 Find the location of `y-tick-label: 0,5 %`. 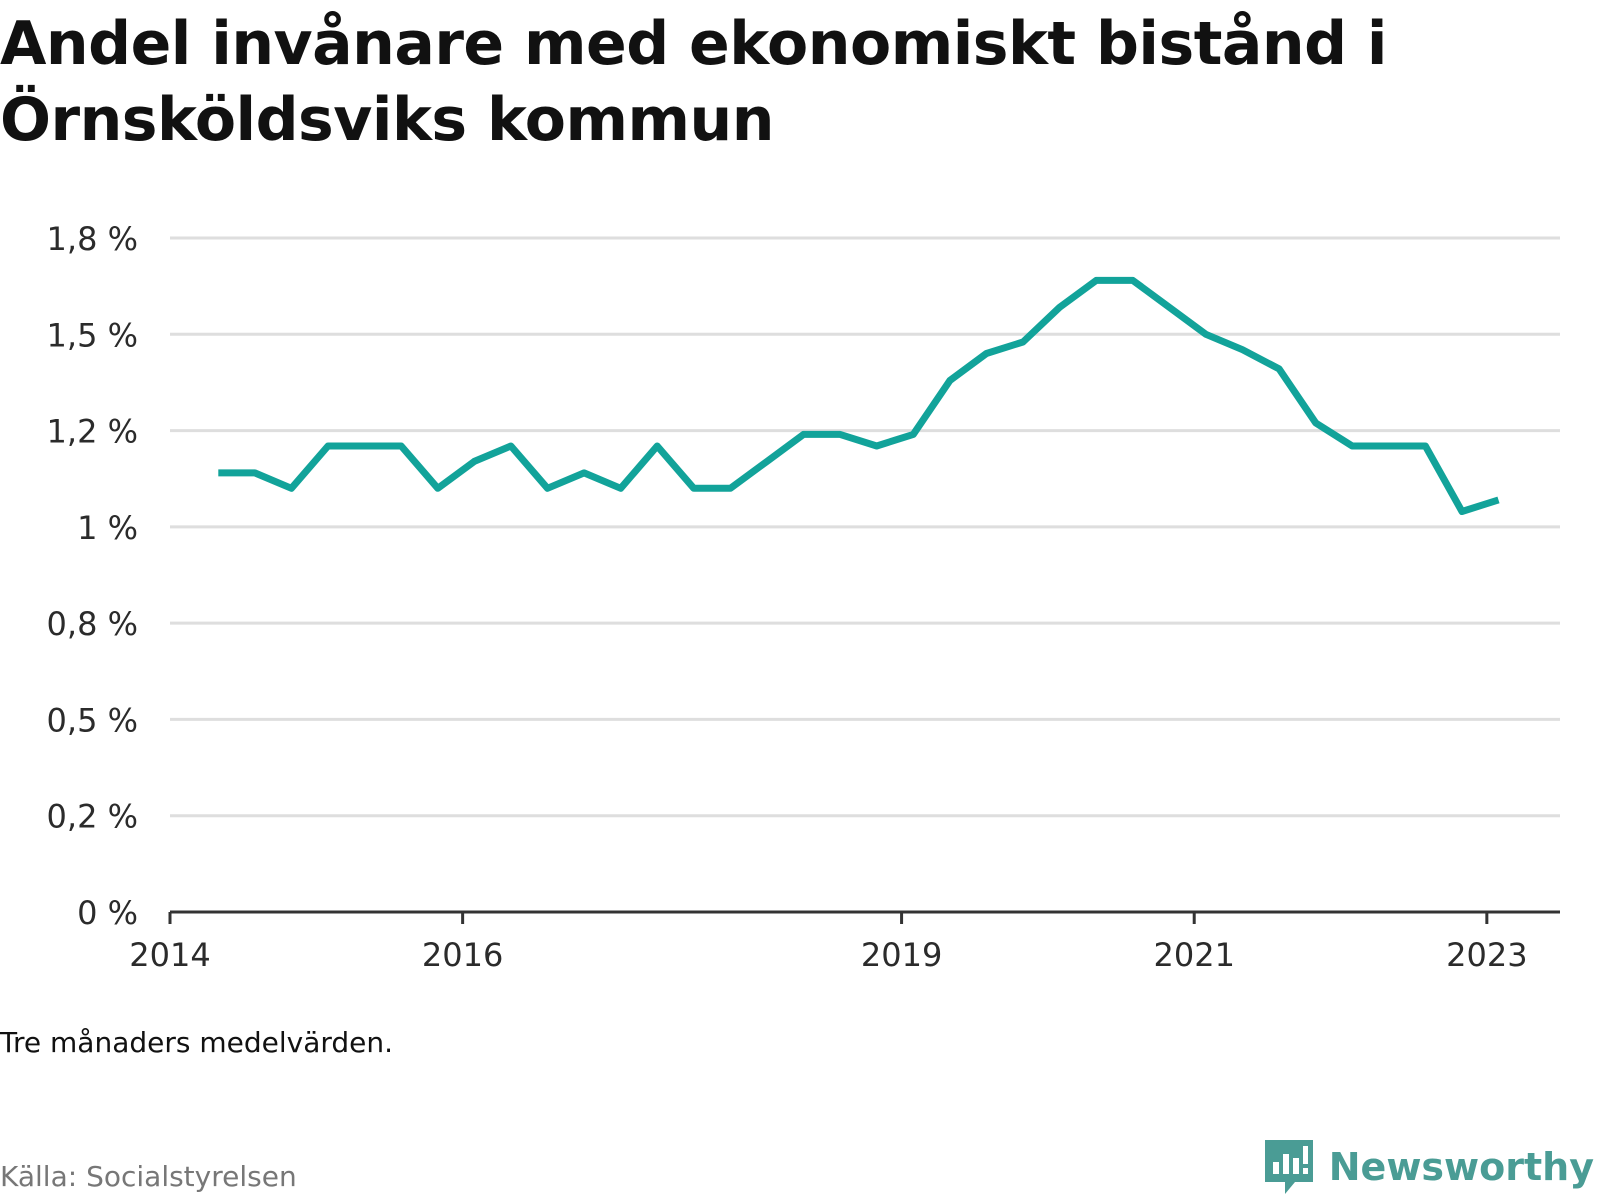

y-tick-label: 0,5 % is located at coordinates (92, 720).